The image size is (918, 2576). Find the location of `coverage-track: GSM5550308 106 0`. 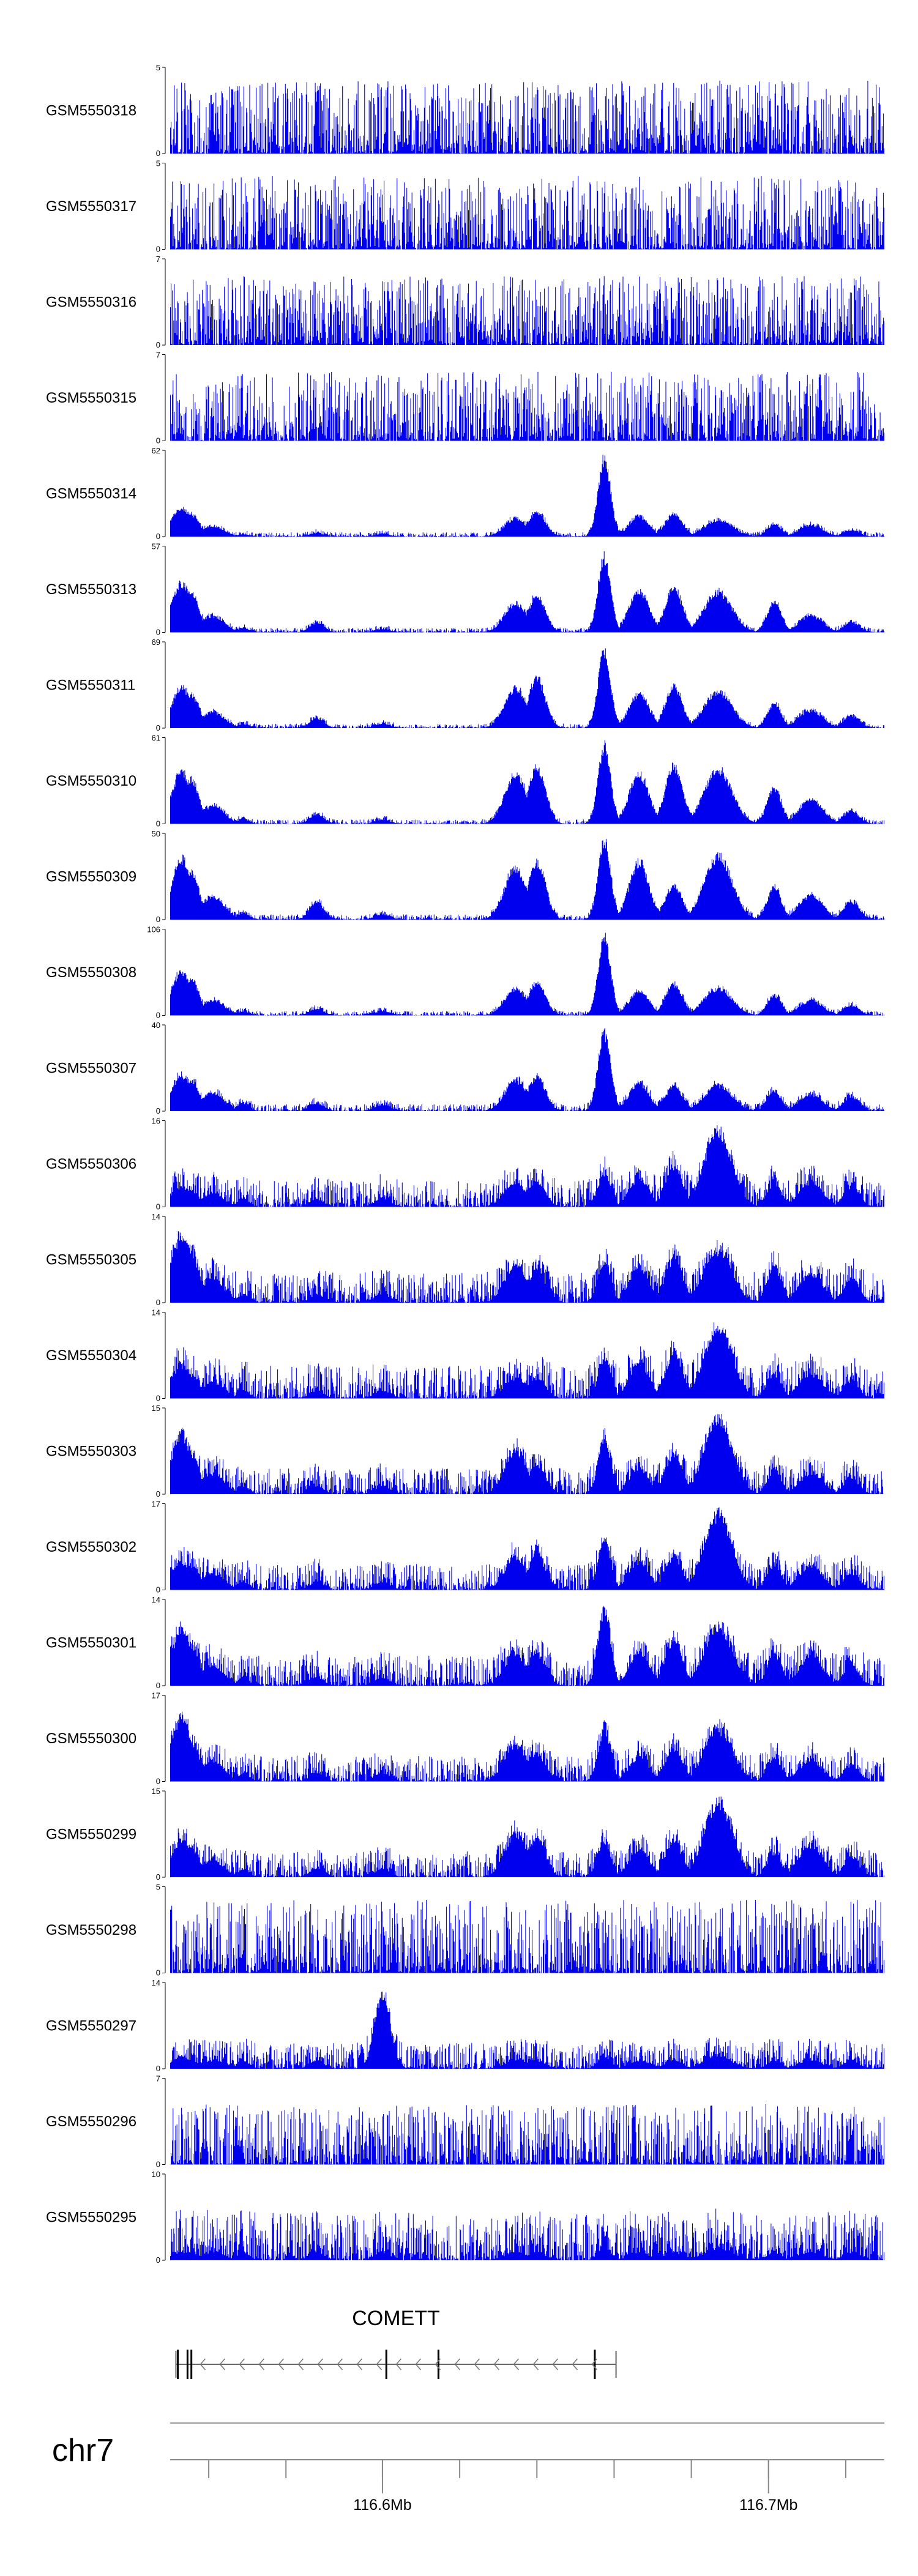

coverage-track: GSM5550308 106 0 is located at coordinates (465, 972).